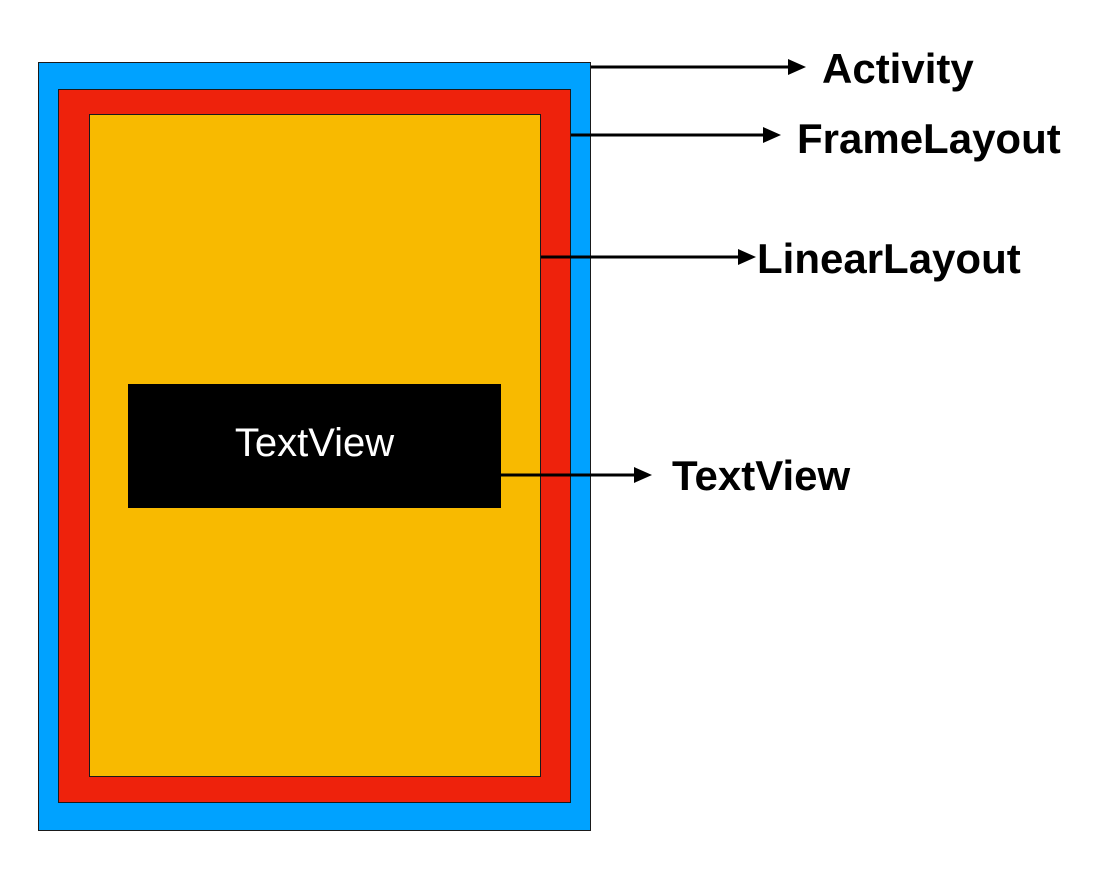 Image resolution: width=1118 pixels, height=870 pixels. I want to click on activity-arrowhead, so click(797, 67).